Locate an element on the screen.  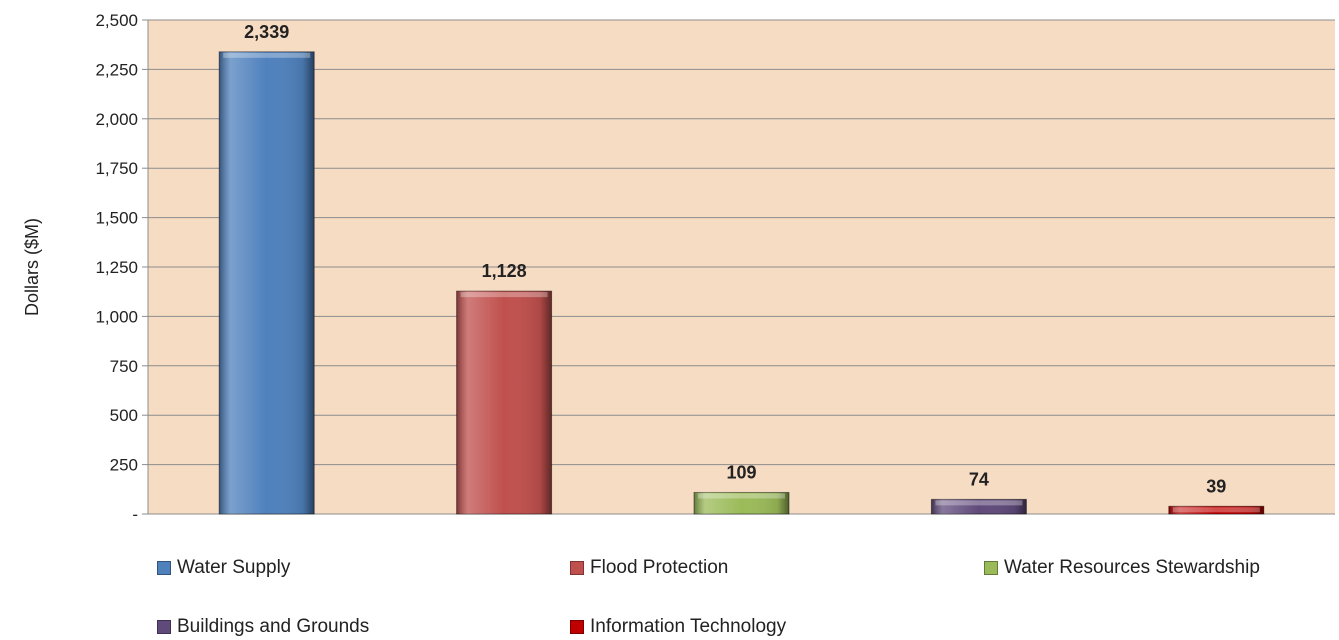
y-tick-label: - is located at coordinates (135, 514).